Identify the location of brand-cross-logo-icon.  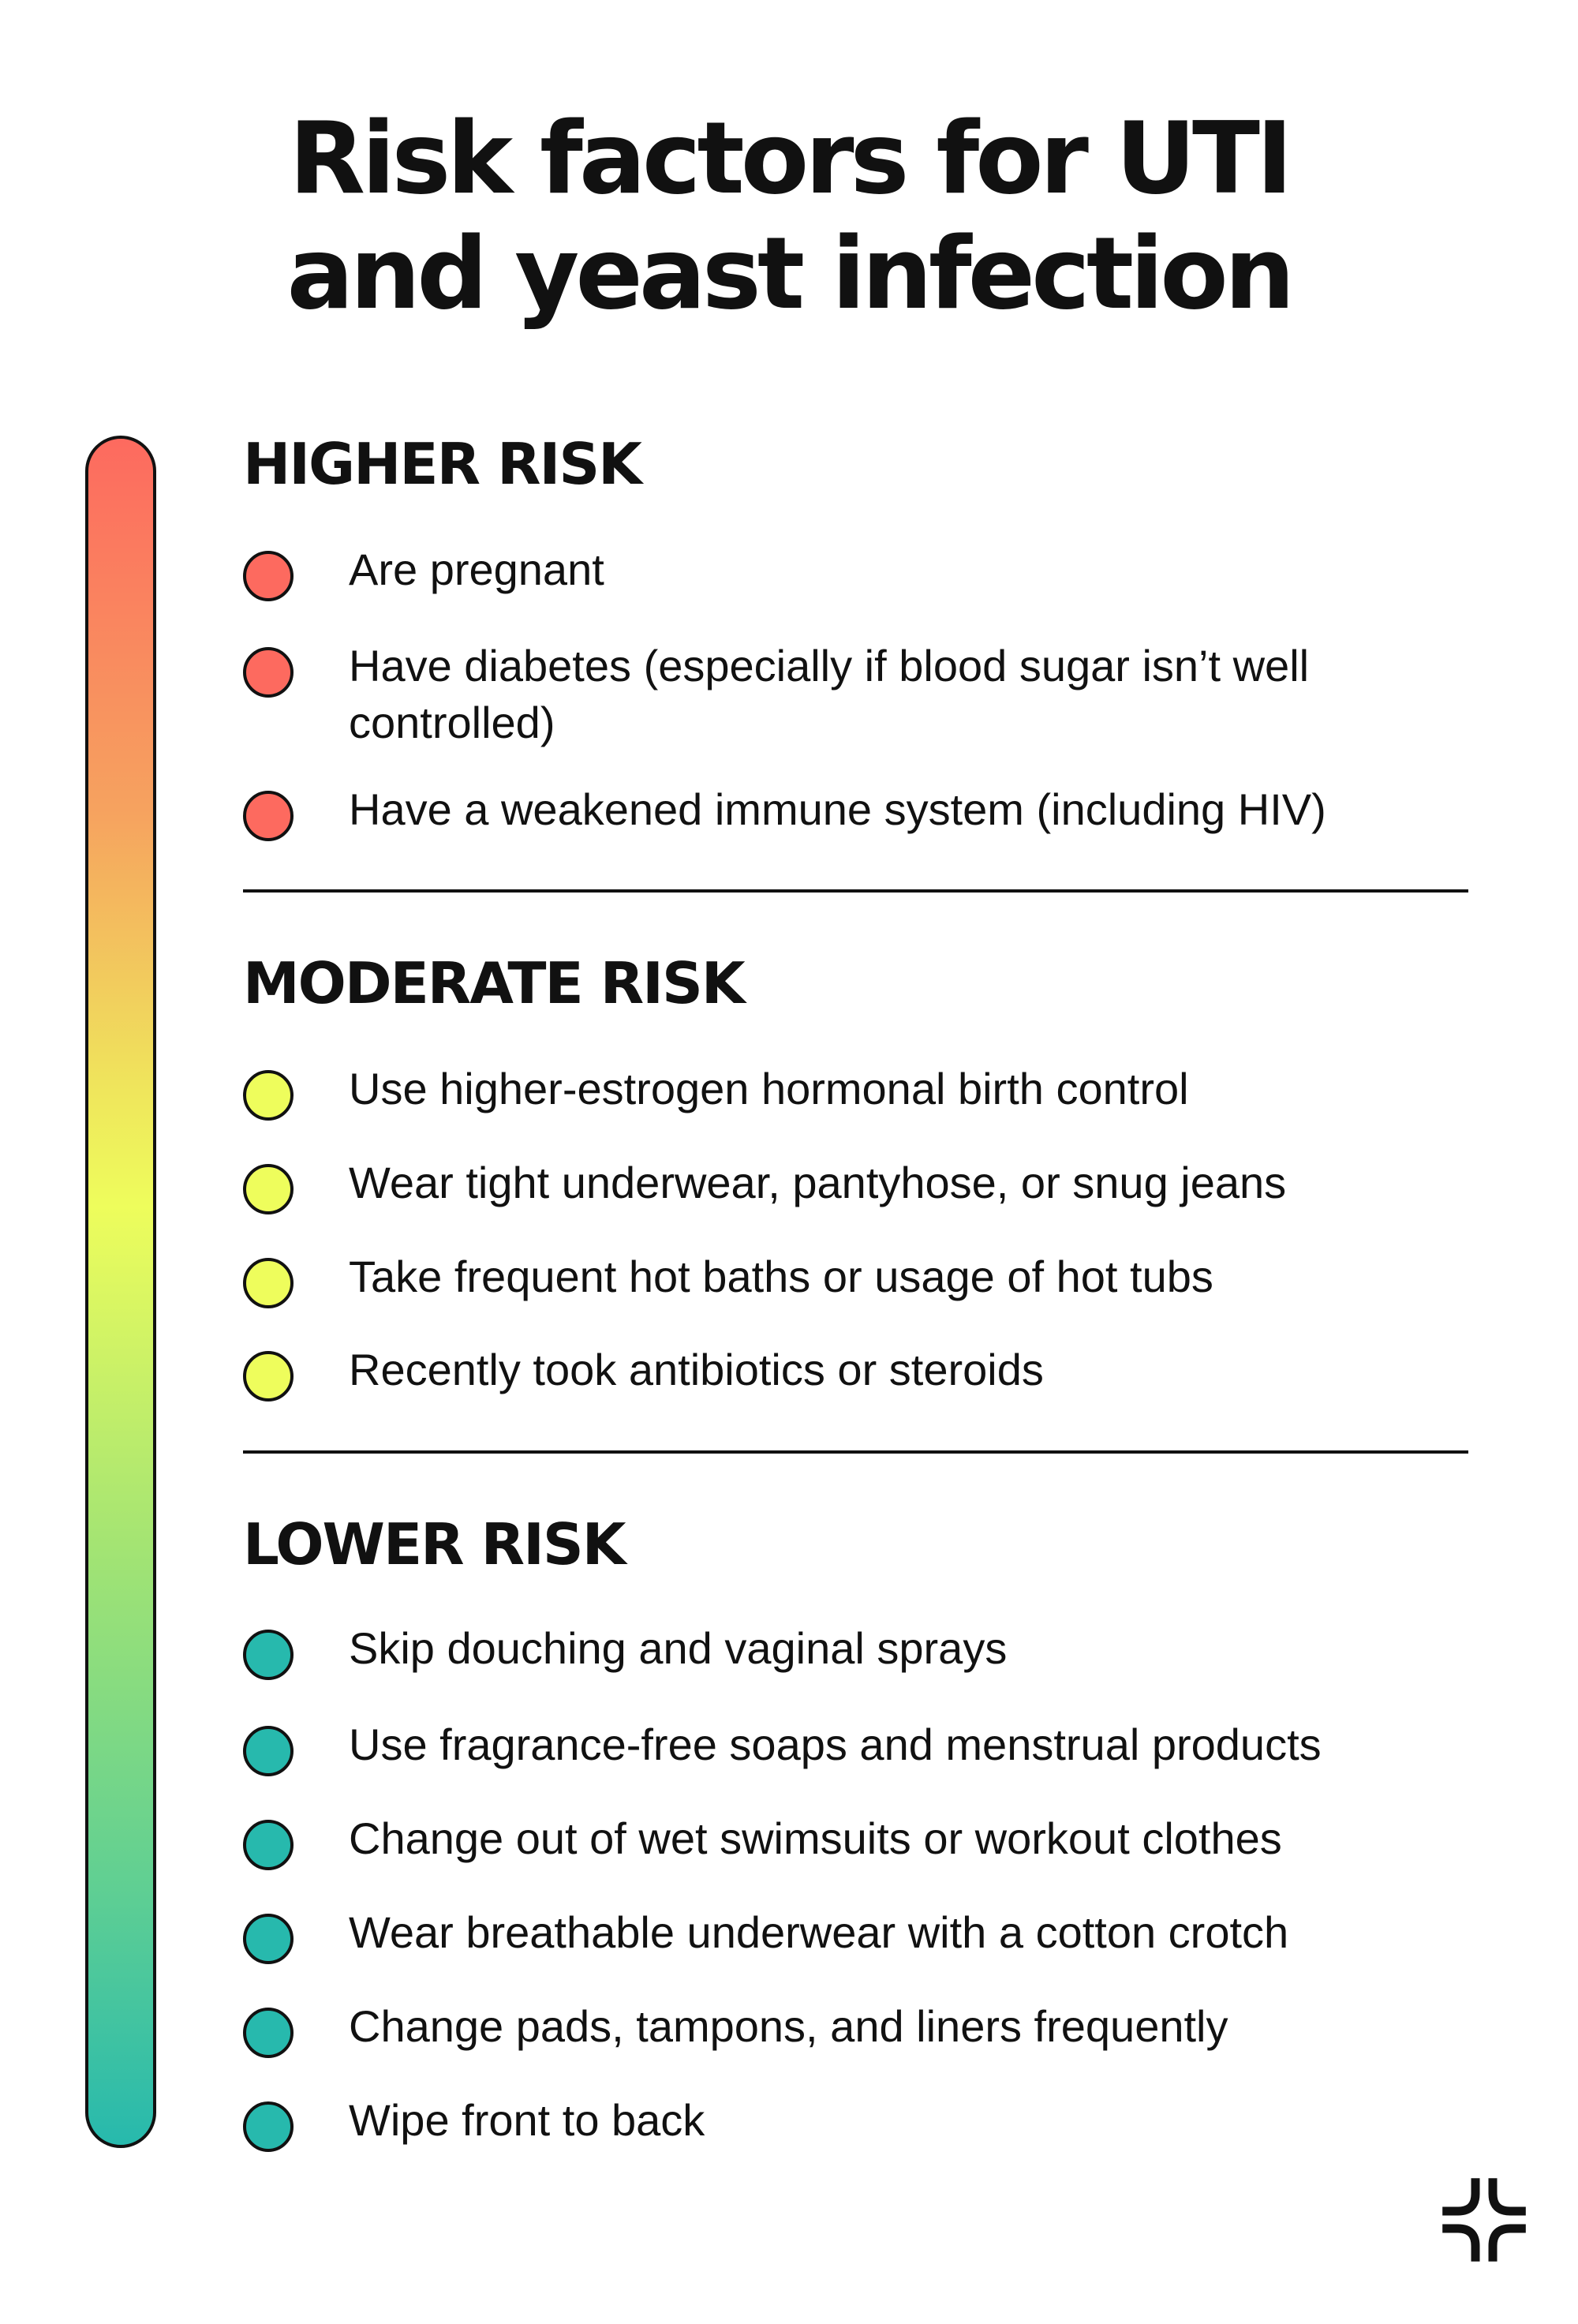
(1484, 2220).